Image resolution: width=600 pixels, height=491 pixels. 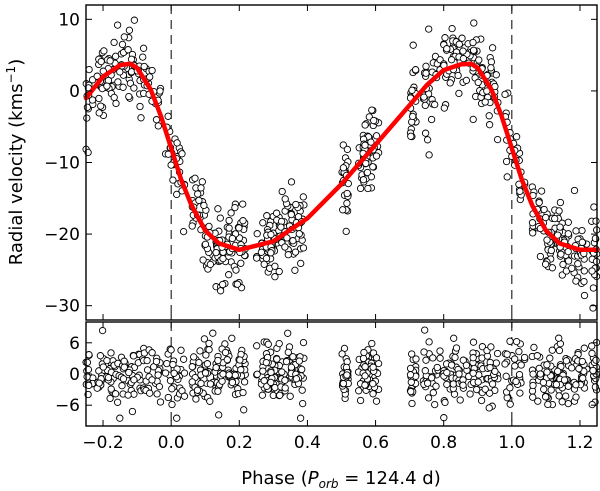 I want to click on x-tick-label: 1.0, so click(x=511, y=443).